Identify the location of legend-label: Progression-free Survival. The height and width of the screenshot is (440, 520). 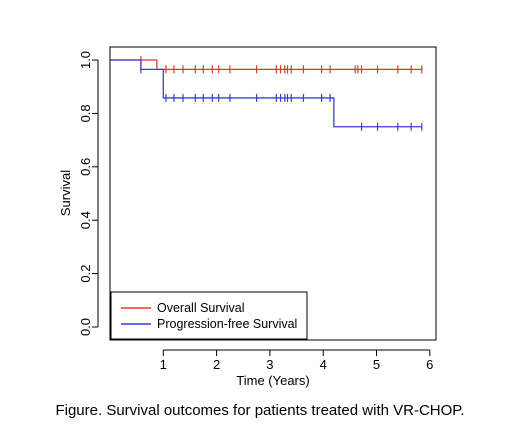
(227, 324).